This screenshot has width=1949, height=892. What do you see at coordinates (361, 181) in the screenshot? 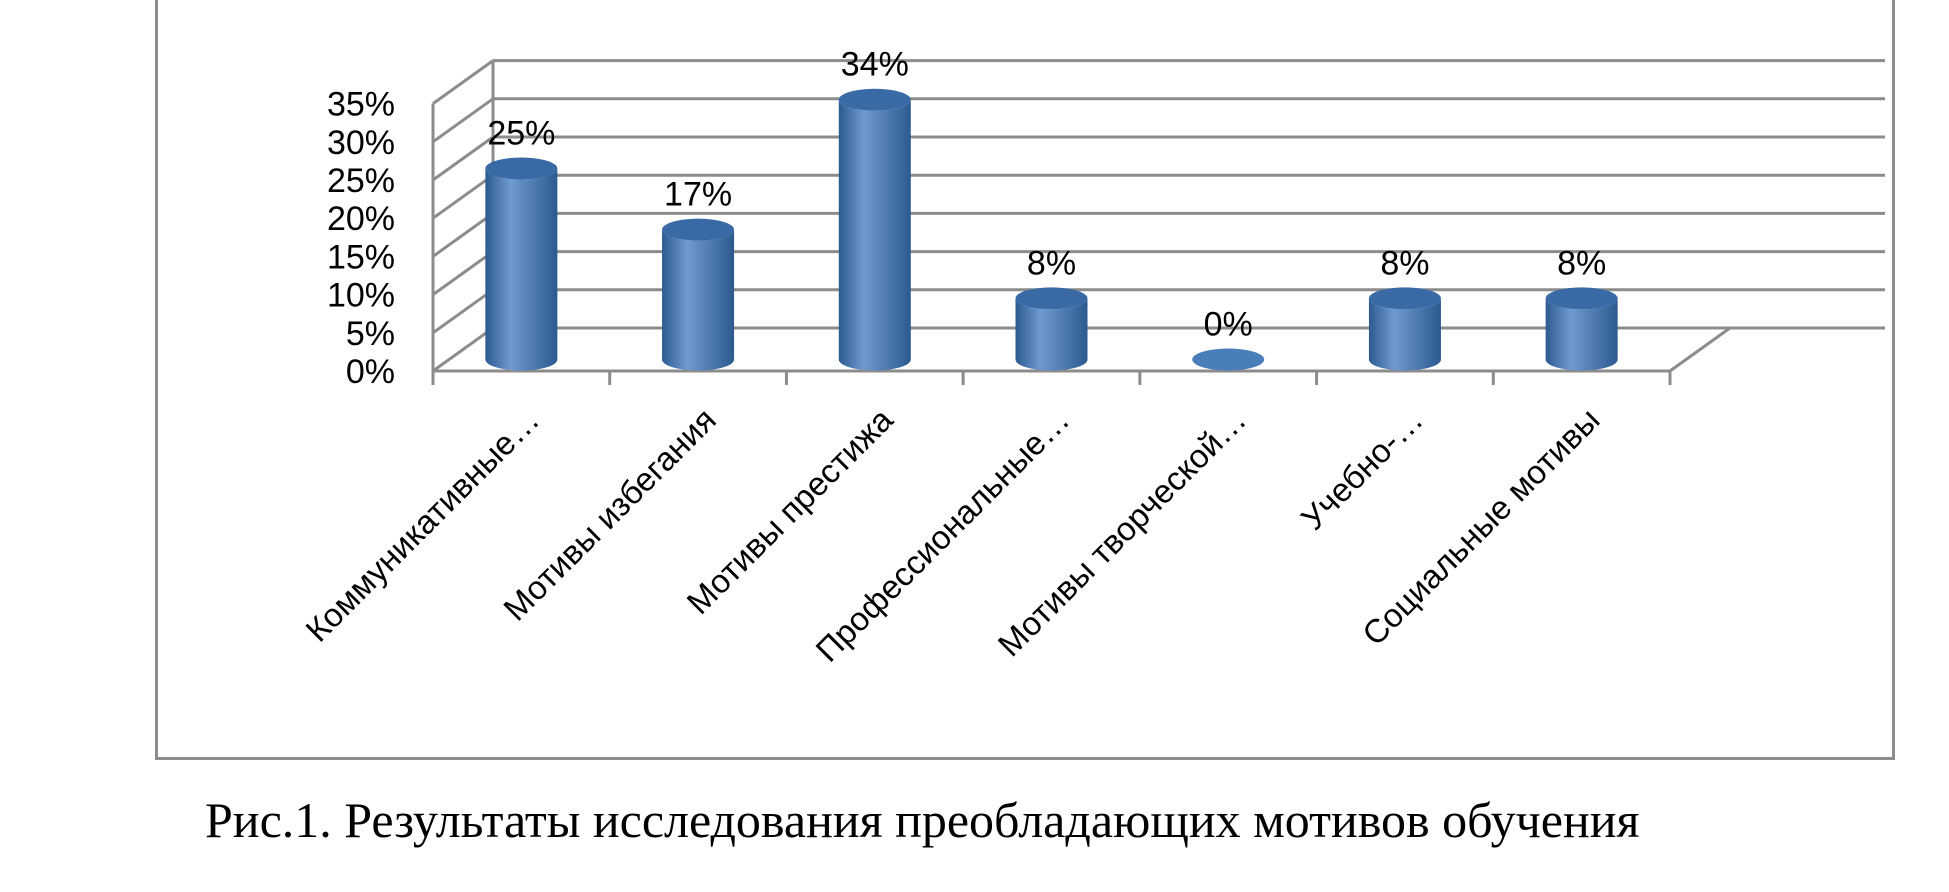
I see `y-tick-label: 25%` at bounding box center [361, 181].